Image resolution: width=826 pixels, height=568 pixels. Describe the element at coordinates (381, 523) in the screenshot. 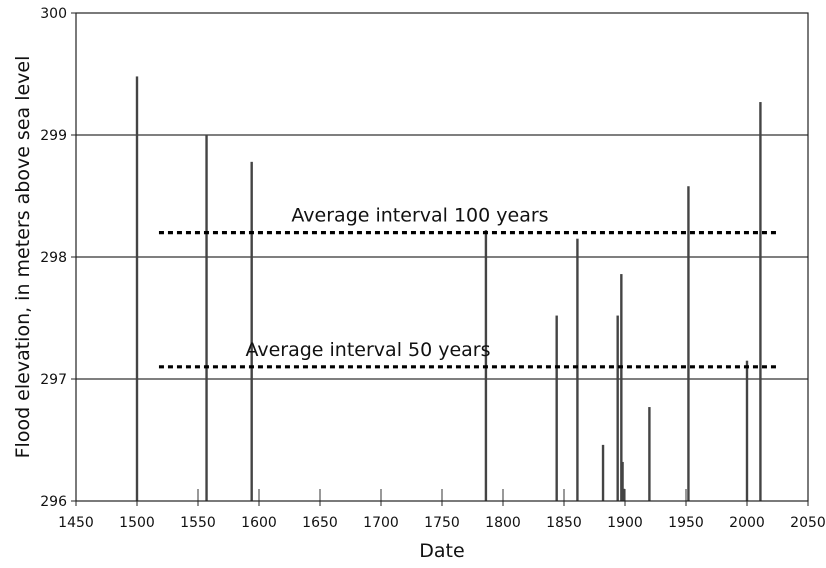

I see `x-tick-label: 1700` at that location.